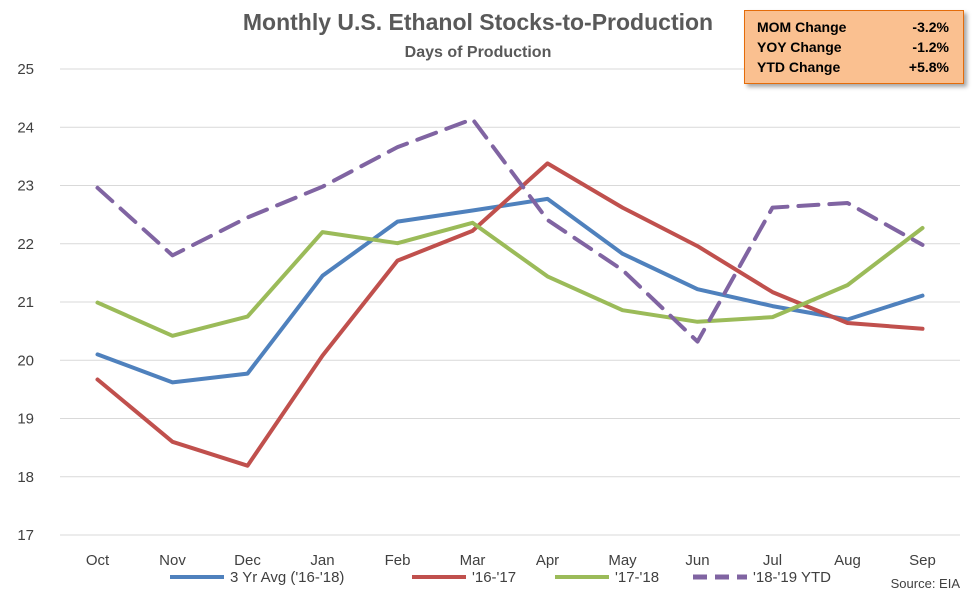 The image size is (975, 601). I want to click on y-tick-label: 21, so click(25, 302).